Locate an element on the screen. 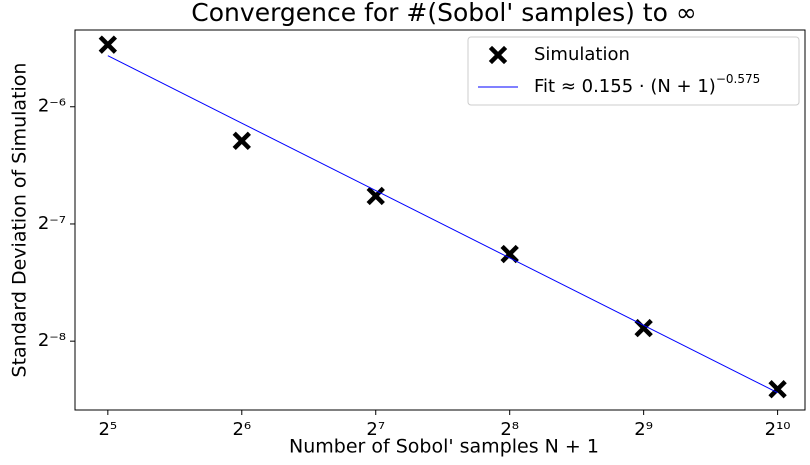 The height and width of the screenshot is (465, 810). legend-box is located at coordinates (633, 71).